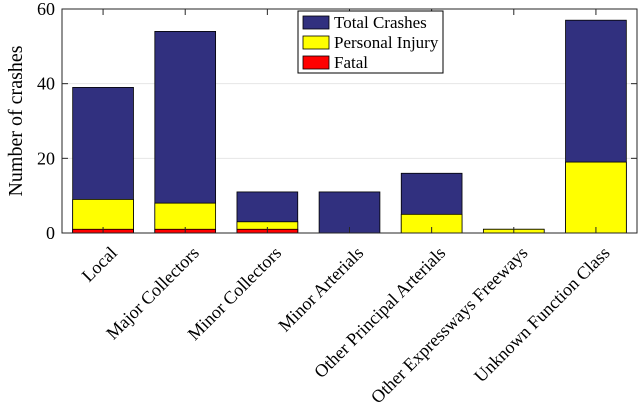  I want to click on y-axis-label: Number of crashes, so click(16, 120).